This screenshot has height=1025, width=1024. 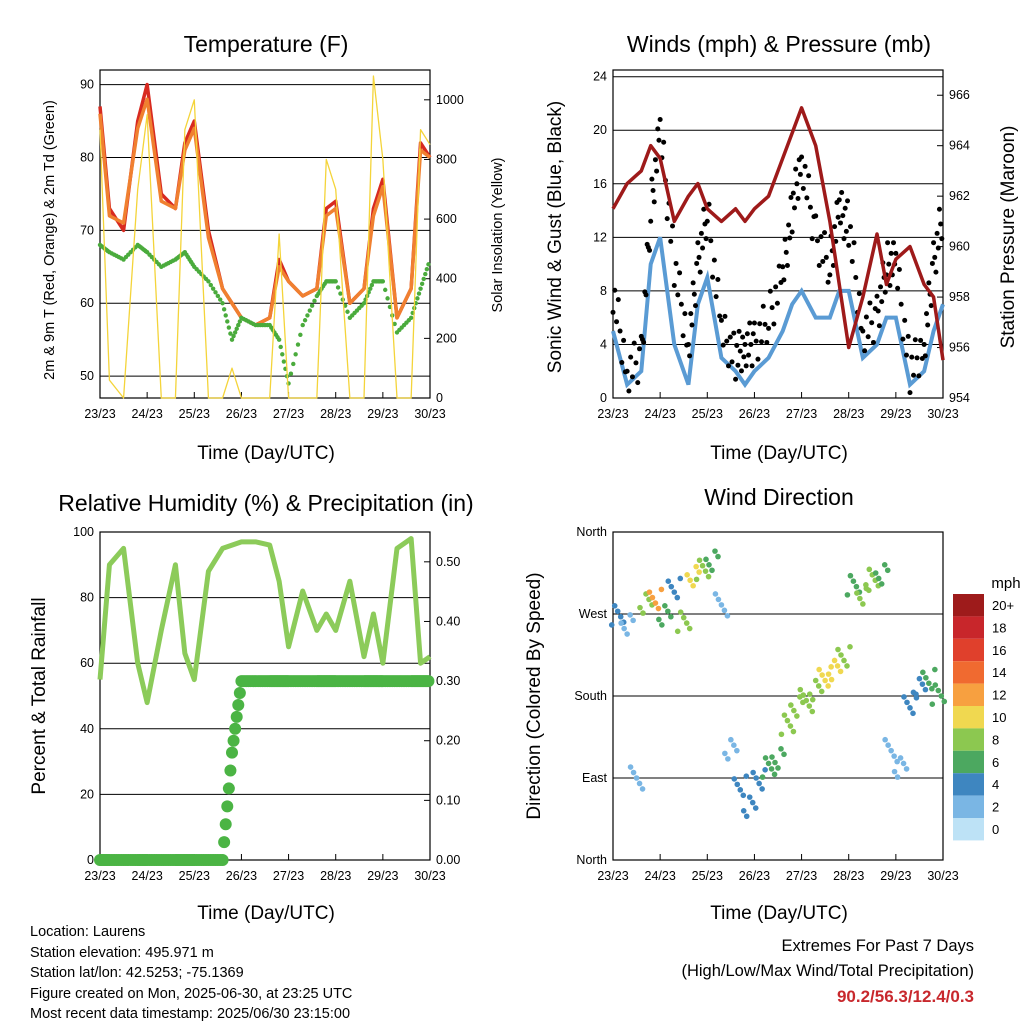 What do you see at coordinates (335, 414) in the screenshot?
I see `x-tick-label: 28/23` at bounding box center [335, 414].